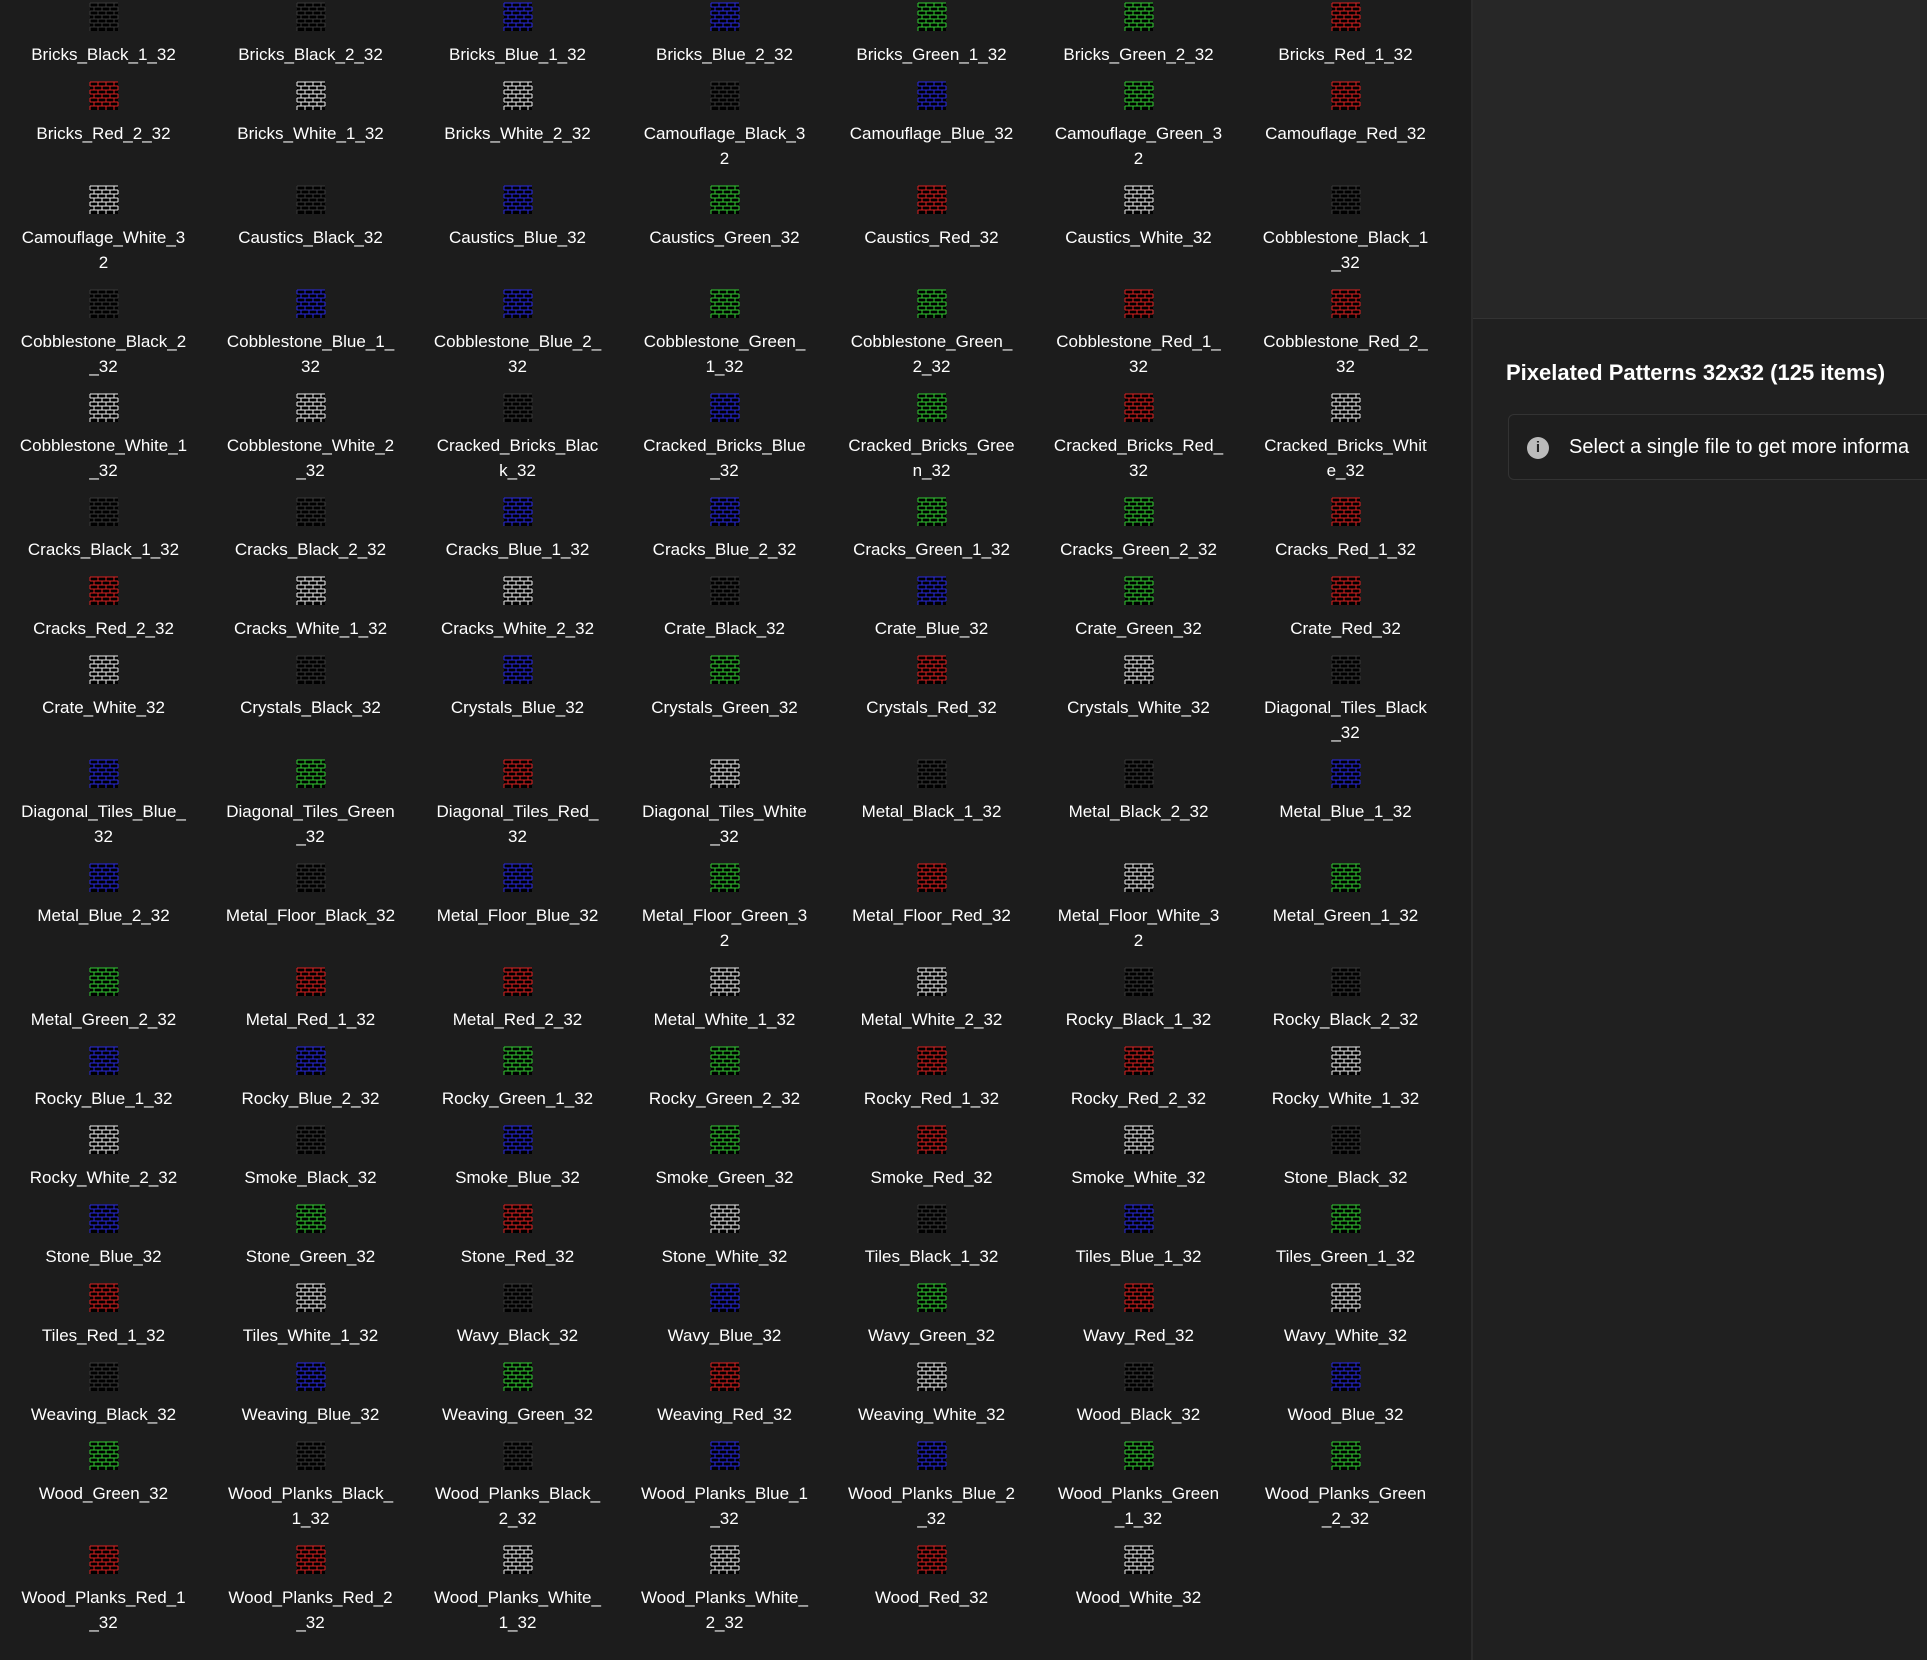 The height and width of the screenshot is (1660, 1927). I want to click on file-item: Weaving_Blue_32, so click(310, 1395).